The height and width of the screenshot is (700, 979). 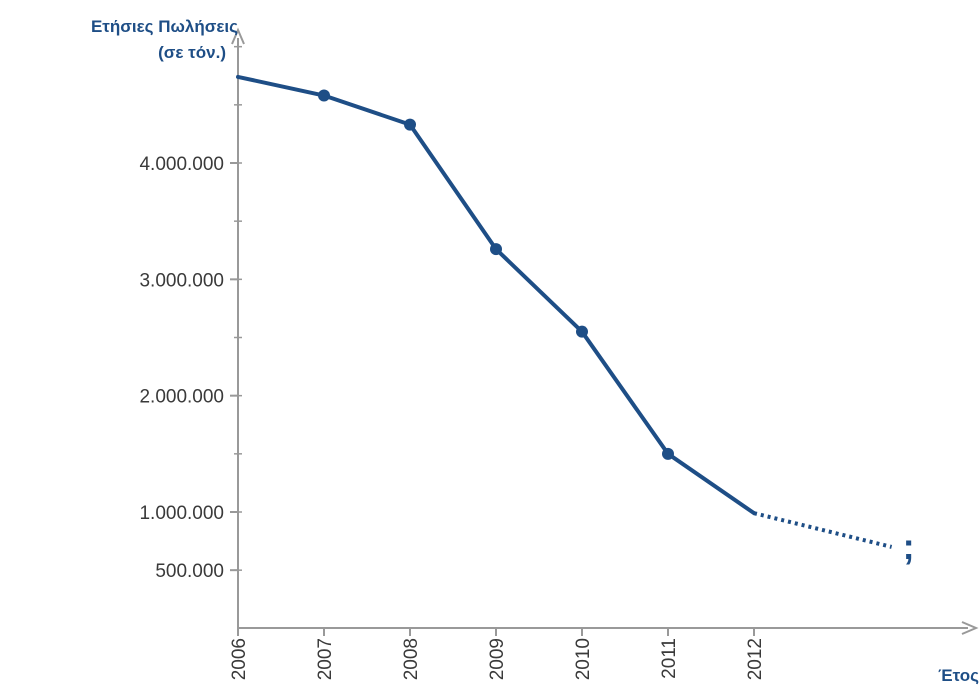 I want to click on x-axis-ticks: 2006 2007 2008 2009 2010 2011 2012, so click(x=497, y=654).